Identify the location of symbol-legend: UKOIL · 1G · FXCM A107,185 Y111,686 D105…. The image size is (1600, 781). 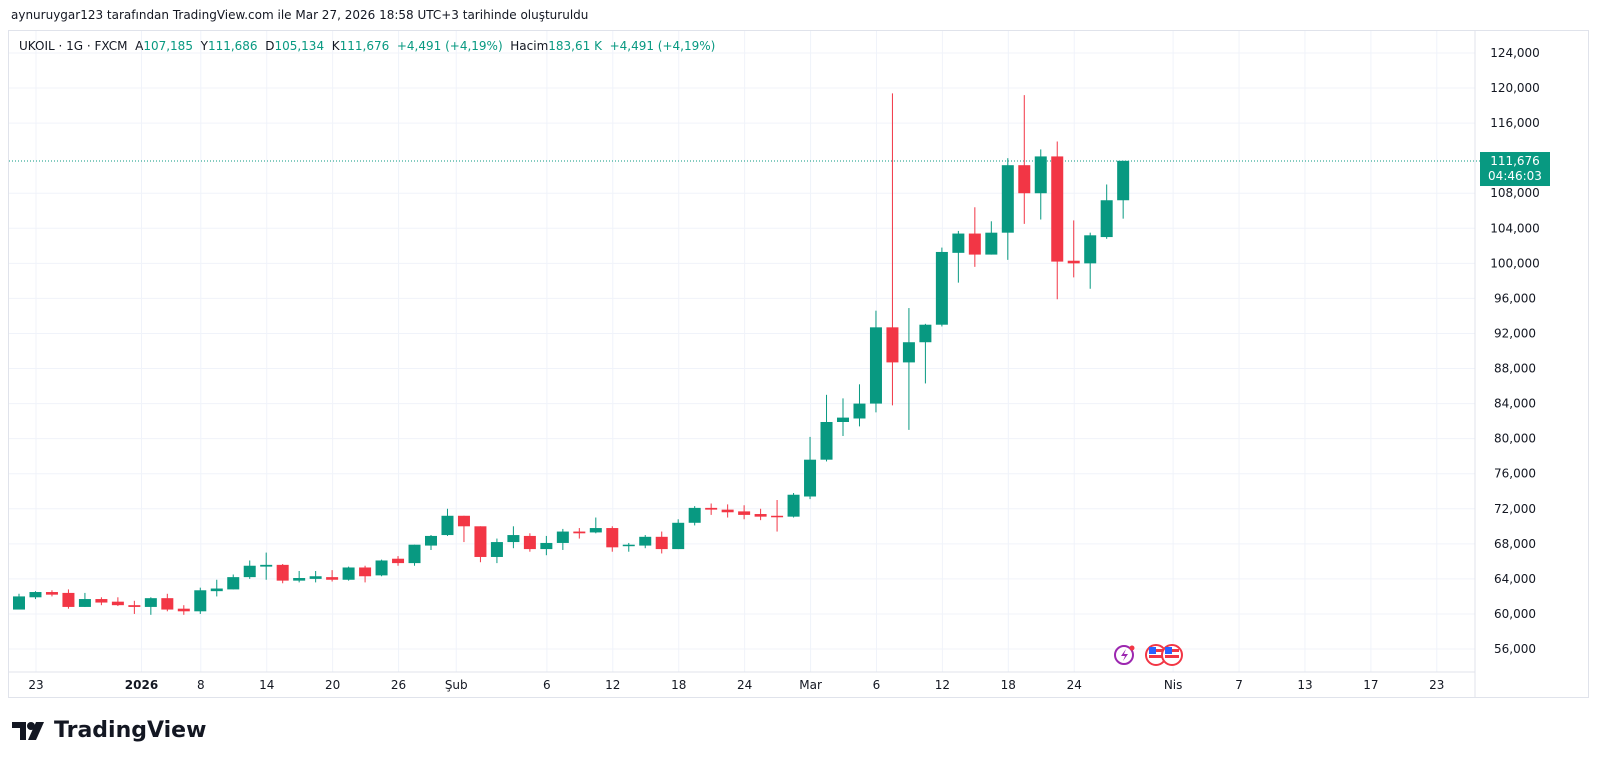
(367, 46).